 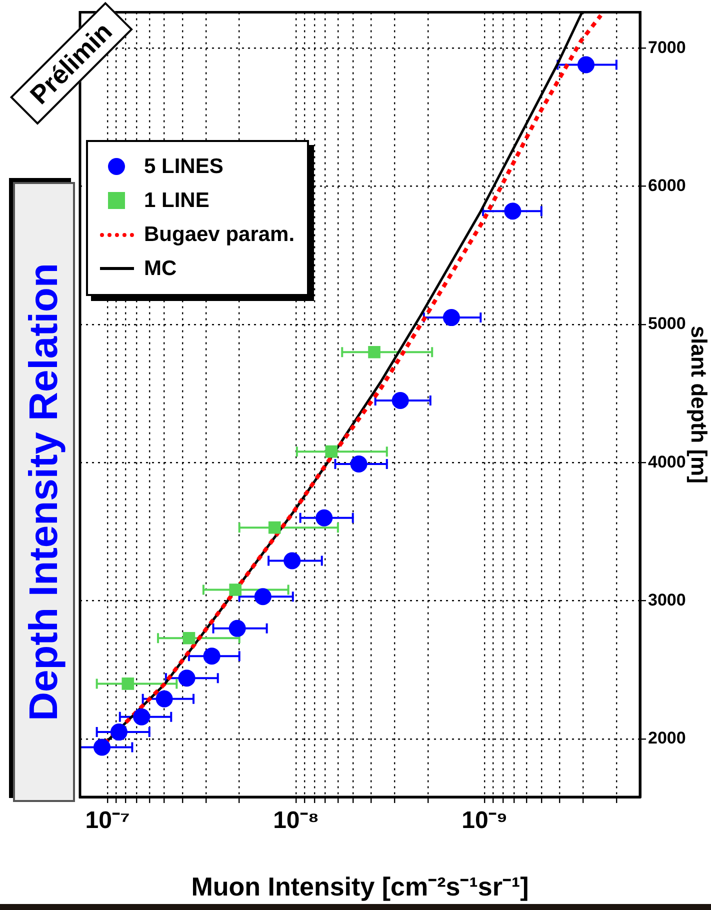 I want to click on x-tick-label: 10⁻⁸, so click(x=296, y=820).